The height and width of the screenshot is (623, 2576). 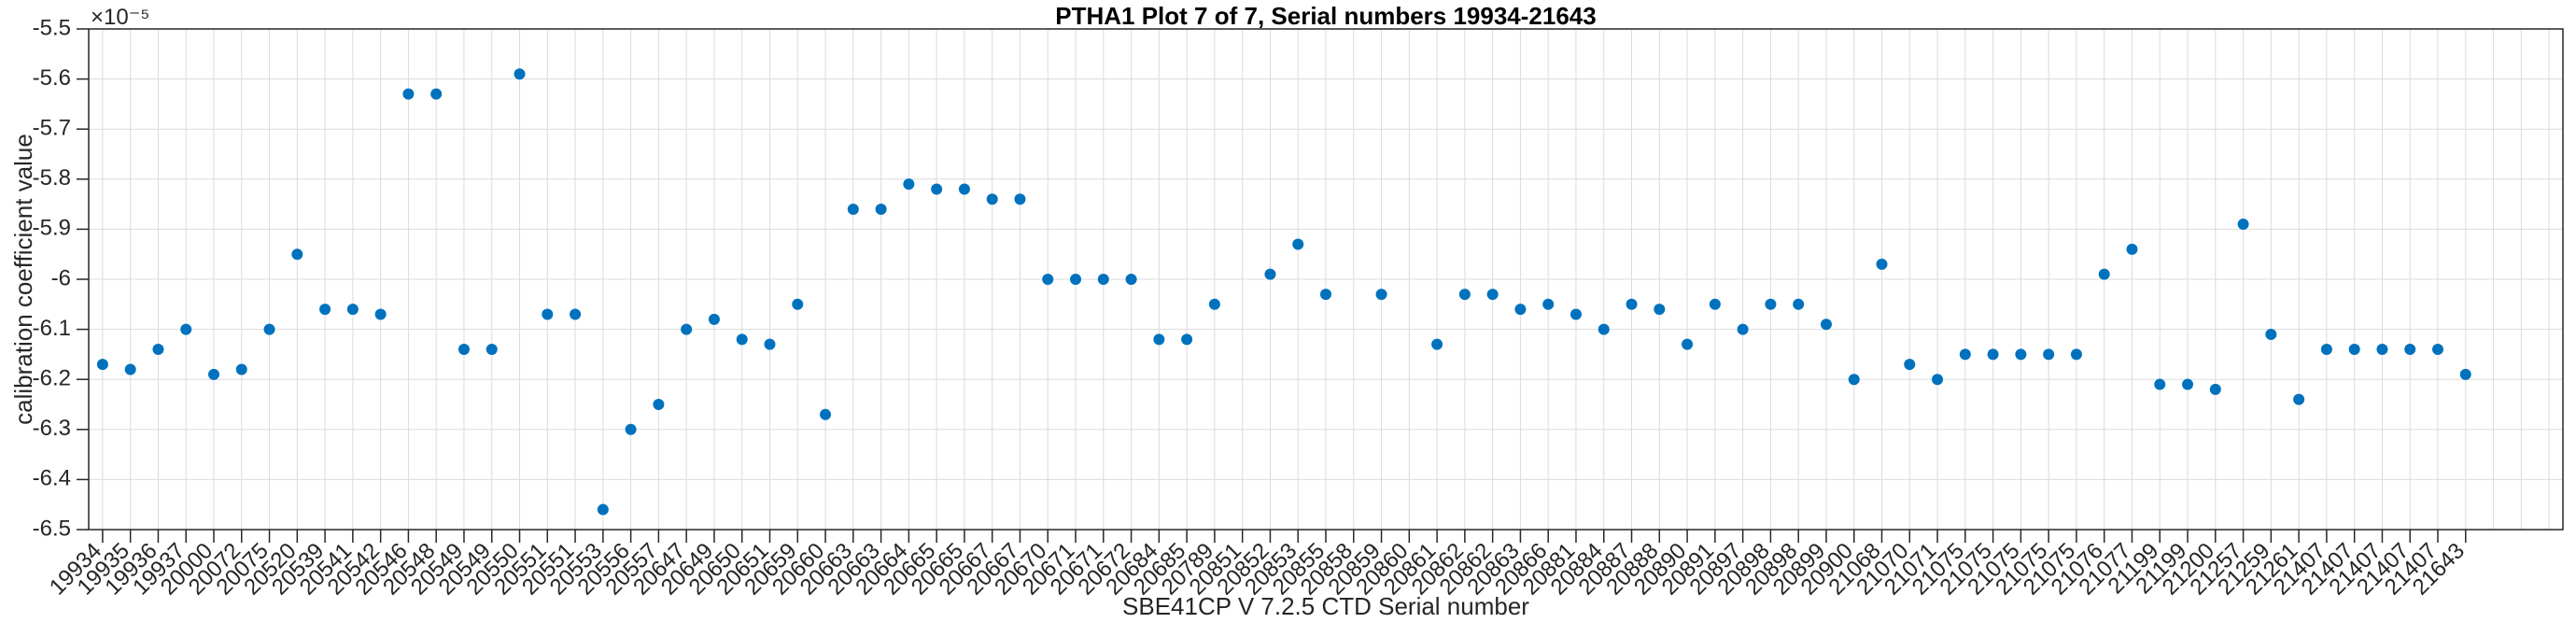 What do you see at coordinates (61, 277) in the screenshot?
I see `y-tick-label: -6` at bounding box center [61, 277].